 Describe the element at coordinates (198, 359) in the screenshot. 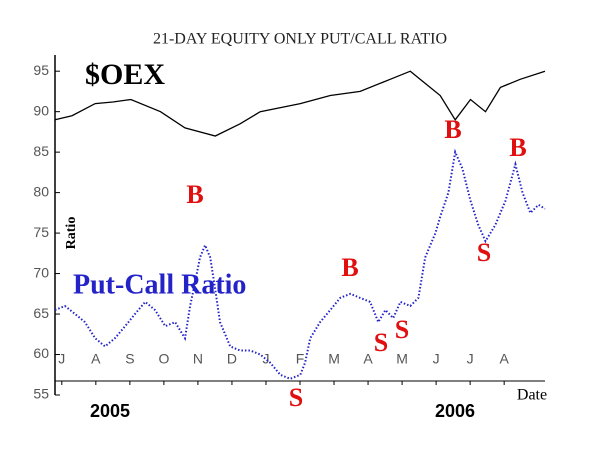

I see `x-tick-label: N` at that location.